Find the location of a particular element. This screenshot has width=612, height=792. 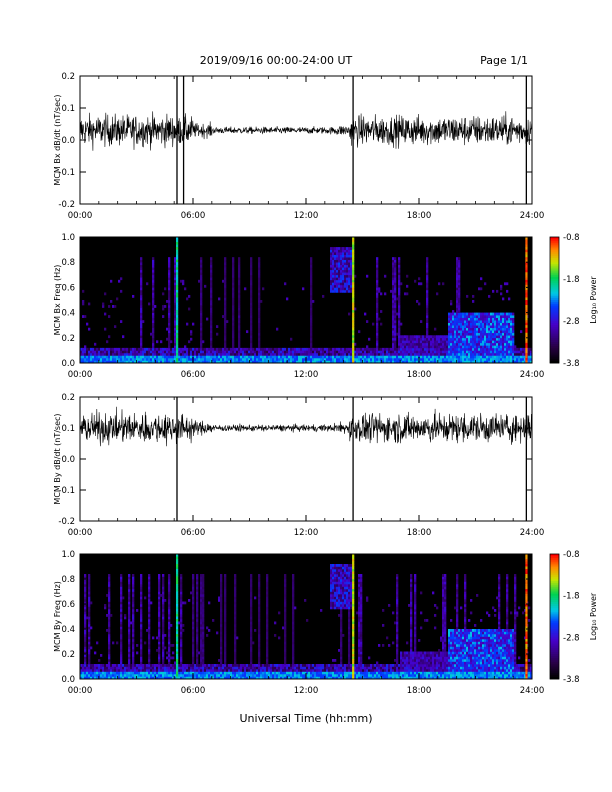

colorbar-swatch is located at coordinates (554, 360).